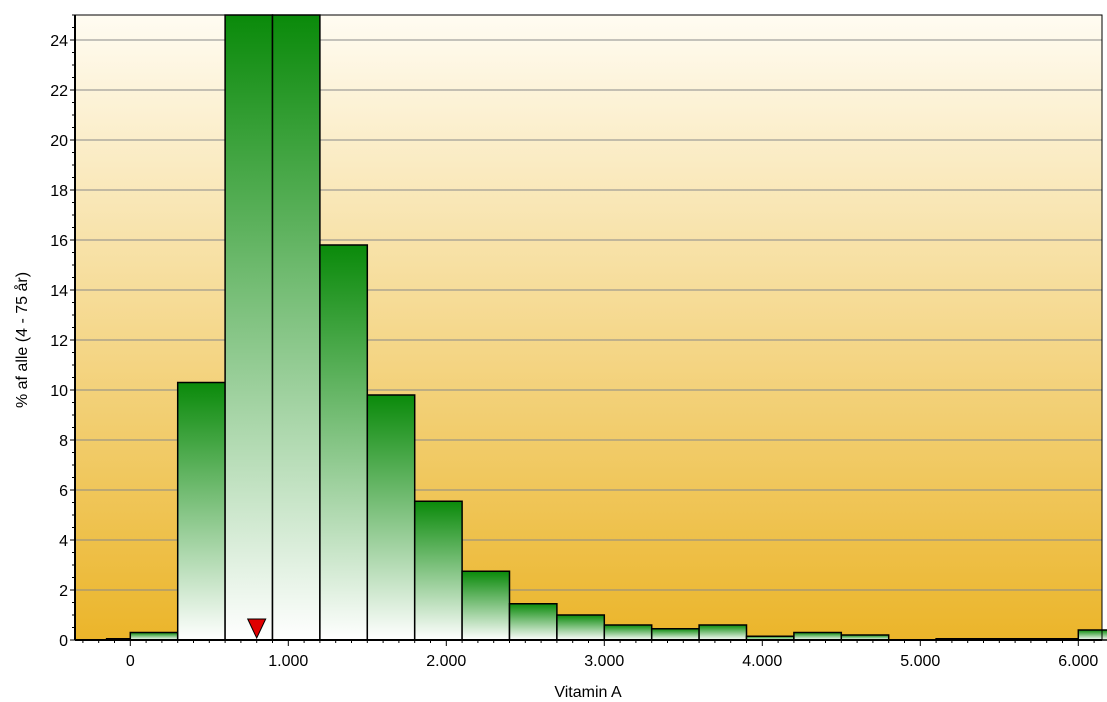 This screenshot has height=702, width=1107. I want to click on x-tick-label: 3.000, so click(604, 661).